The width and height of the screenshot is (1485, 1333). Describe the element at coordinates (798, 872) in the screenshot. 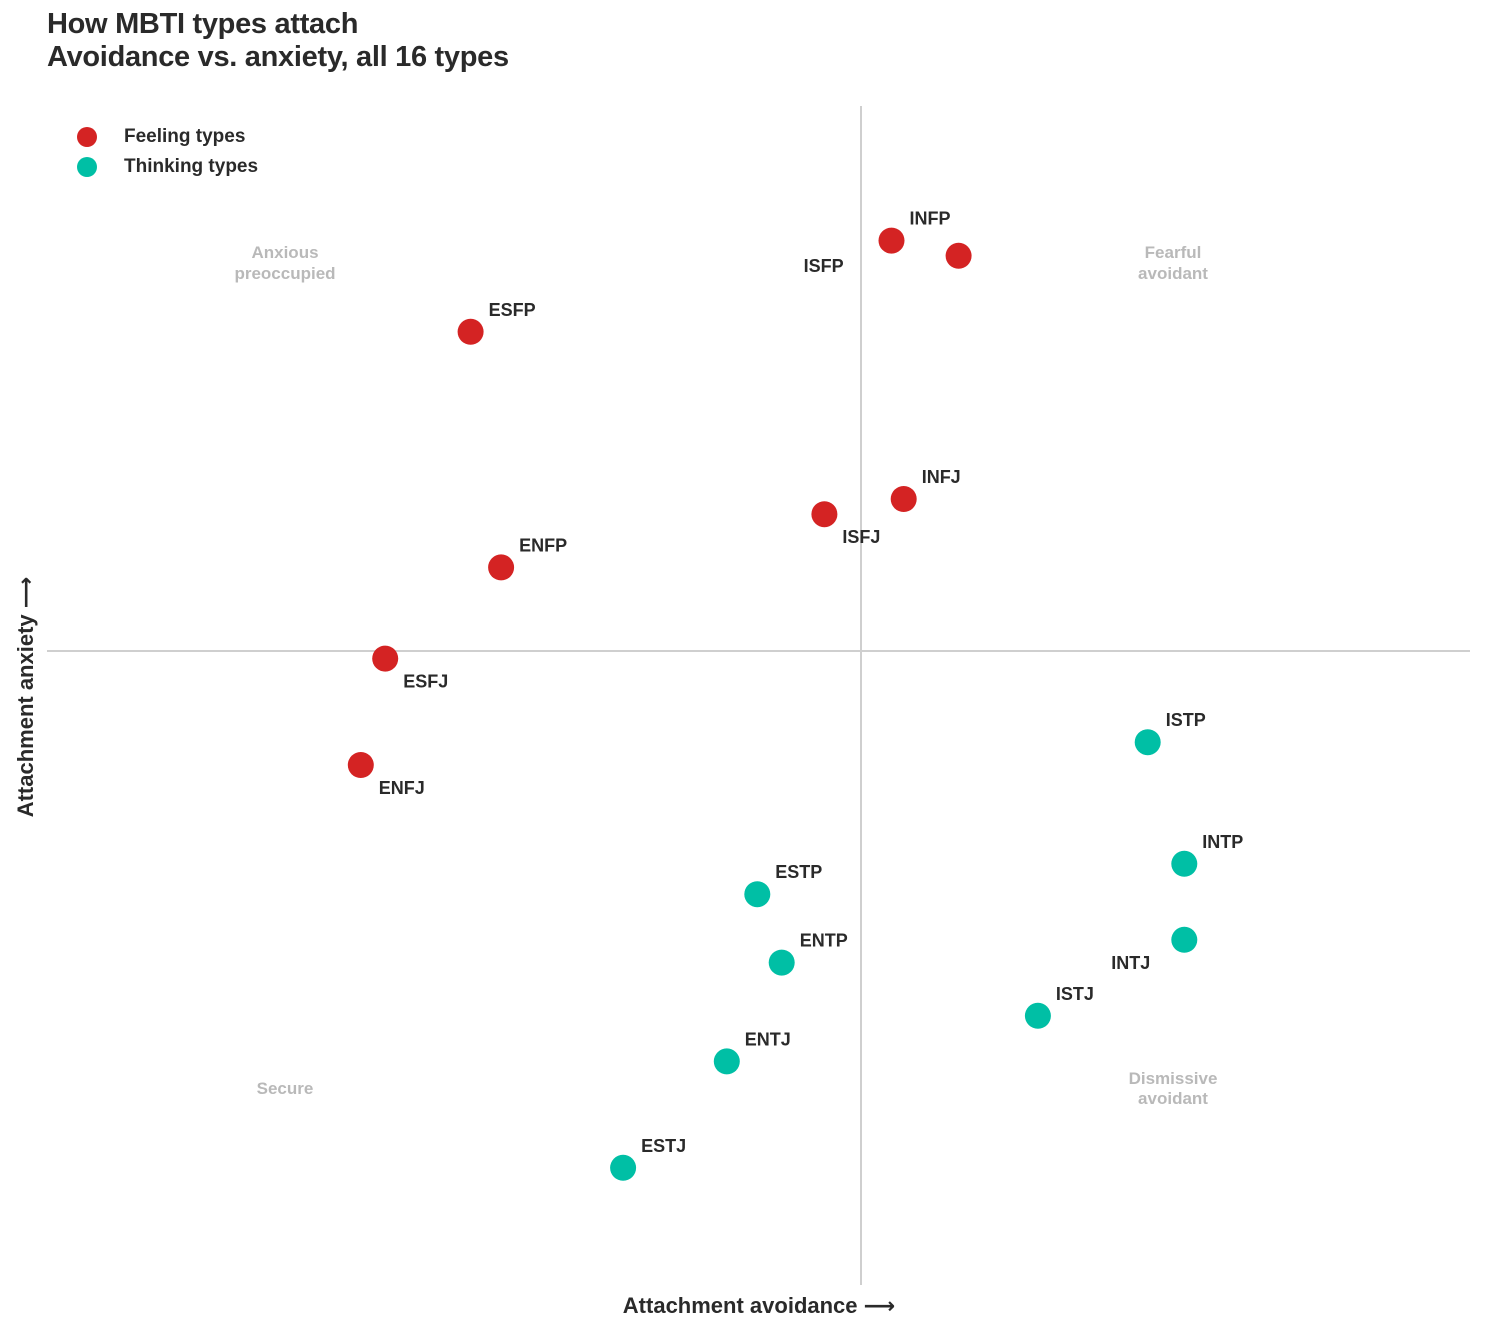

I see `point-label-estp: ESTP` at that location.